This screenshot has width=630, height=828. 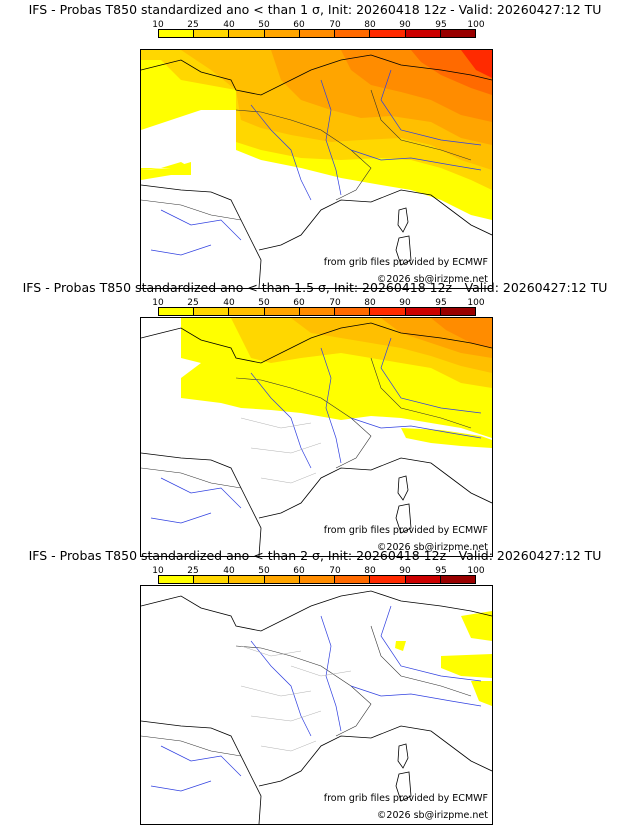 I want to click on region-lines, so click(x=296, y=698).